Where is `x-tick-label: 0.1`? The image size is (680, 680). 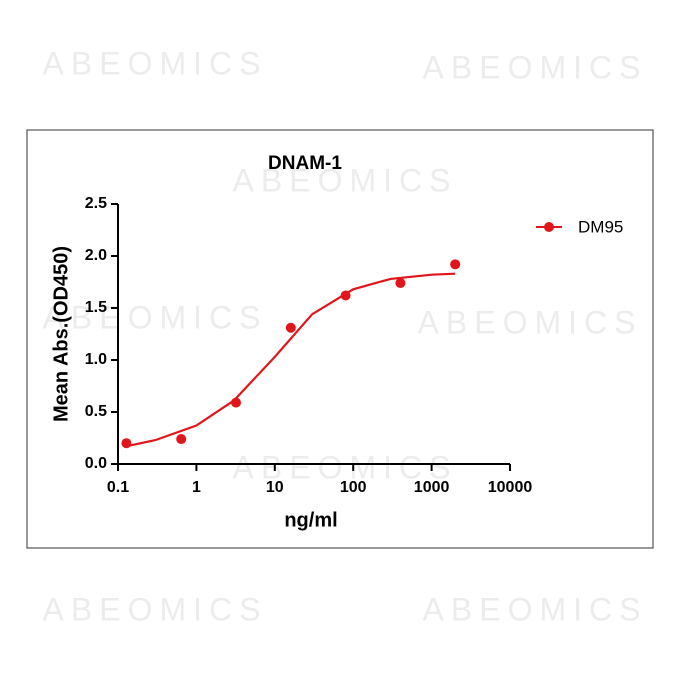
x-tick-label: 0.1 is located at coordinates (118, 487).